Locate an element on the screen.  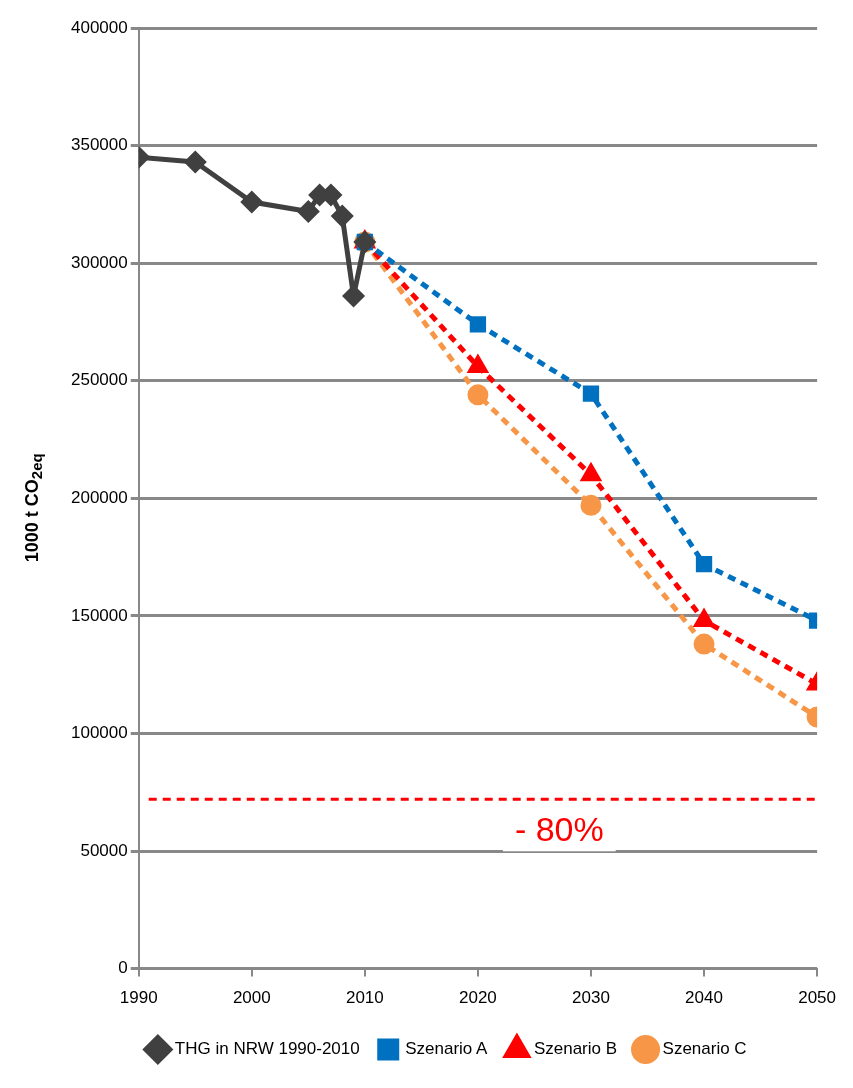
x-tick-label: 2030 is located at coordinates (591, 998).